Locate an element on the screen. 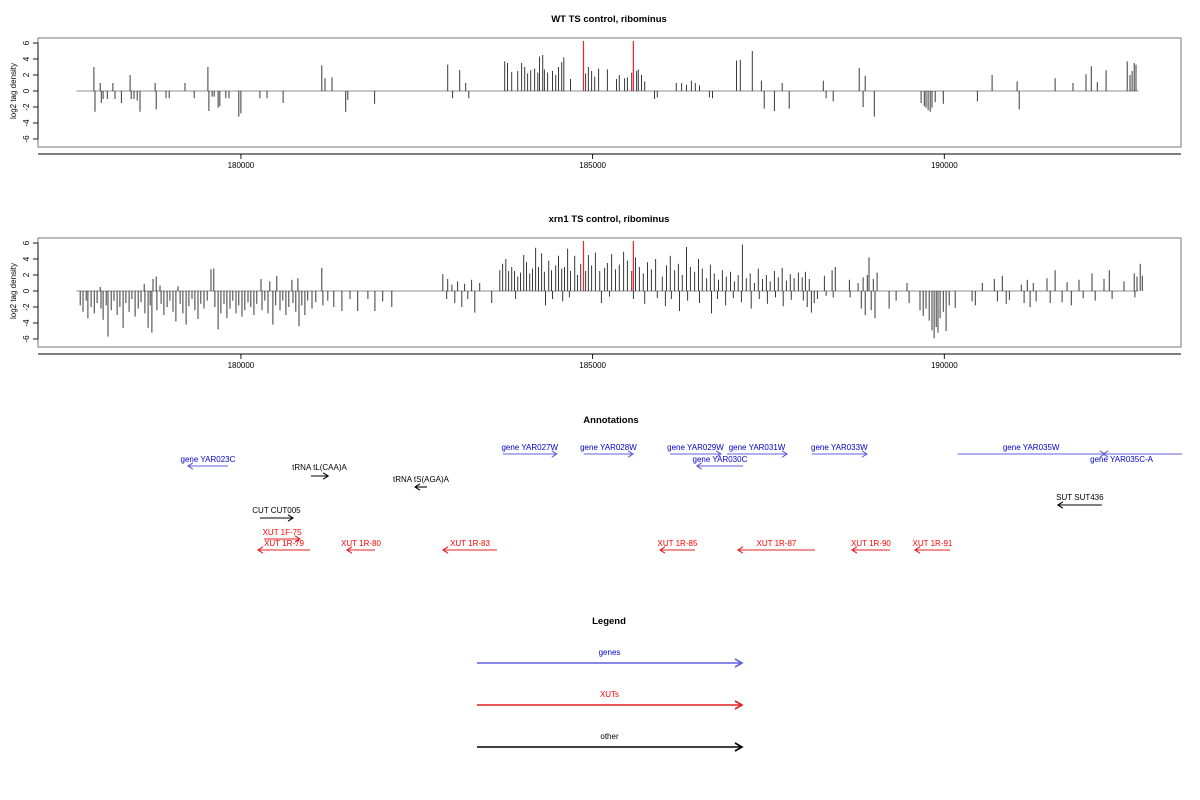 The height and width of the screenshot is (800, 1200). annotation-feature: gene YAR035W is located at coordinates (1031, 450).